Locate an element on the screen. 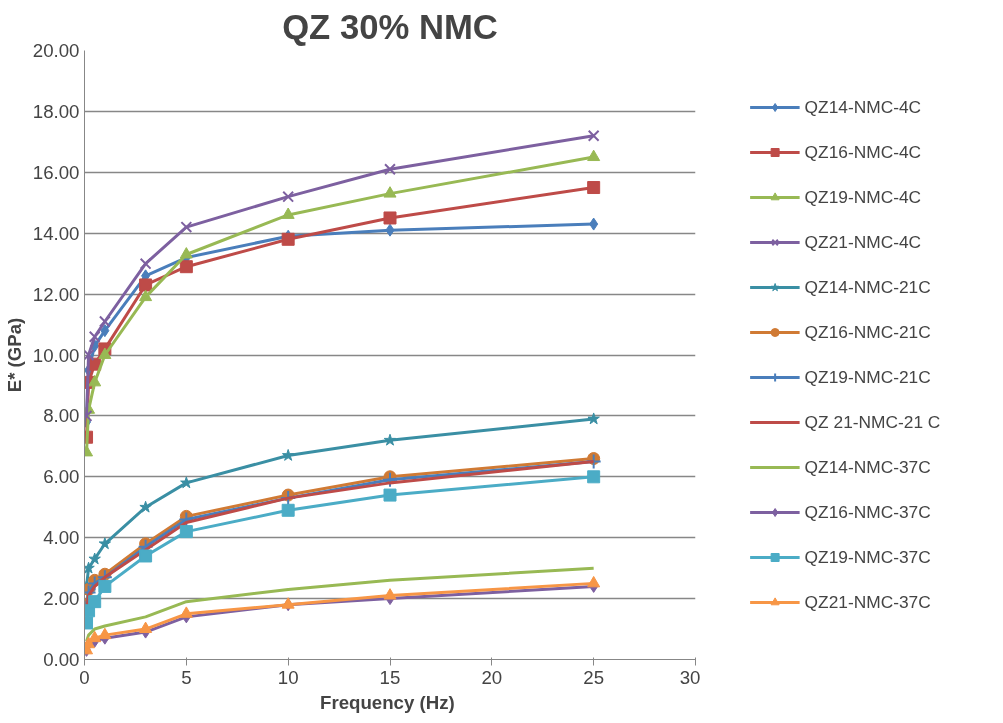 Image resolution: width=1003 pixels, height=723 pixels. x-tick-label: 20 is located at coordinates (492, 677).